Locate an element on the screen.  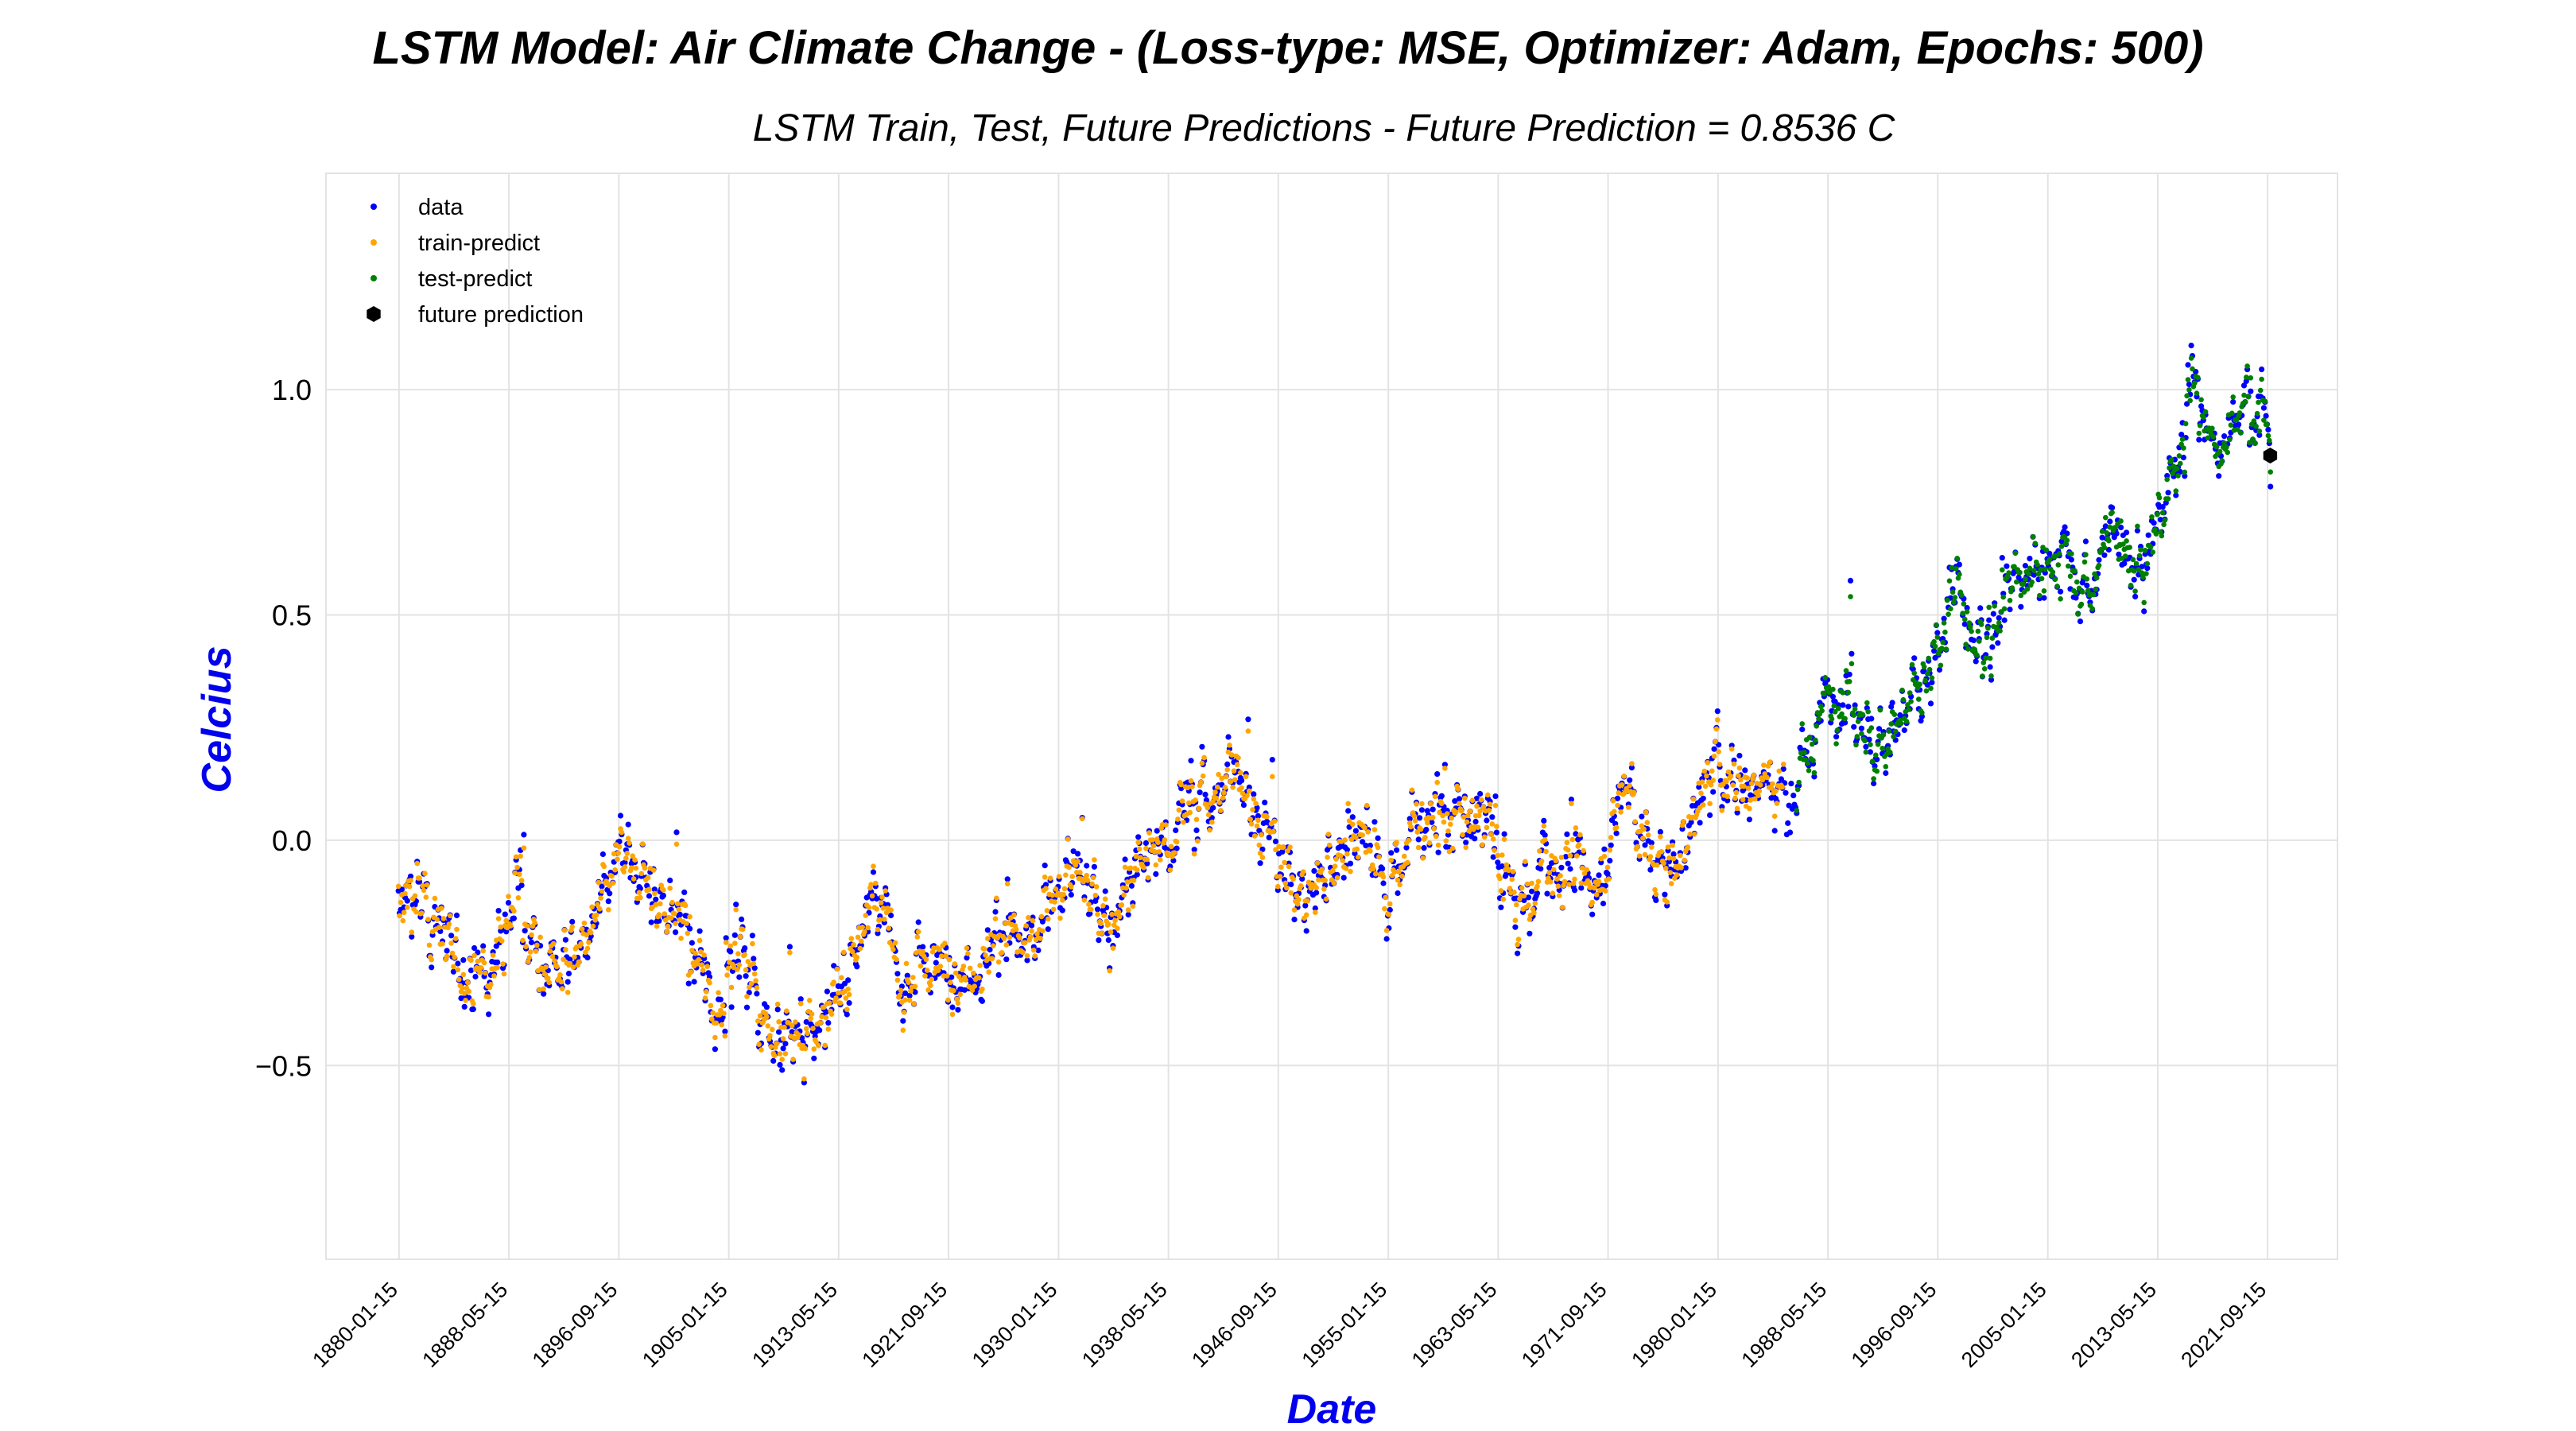
x-tick-label: 2005-01-15 is located at coordinates (2004, 1325).